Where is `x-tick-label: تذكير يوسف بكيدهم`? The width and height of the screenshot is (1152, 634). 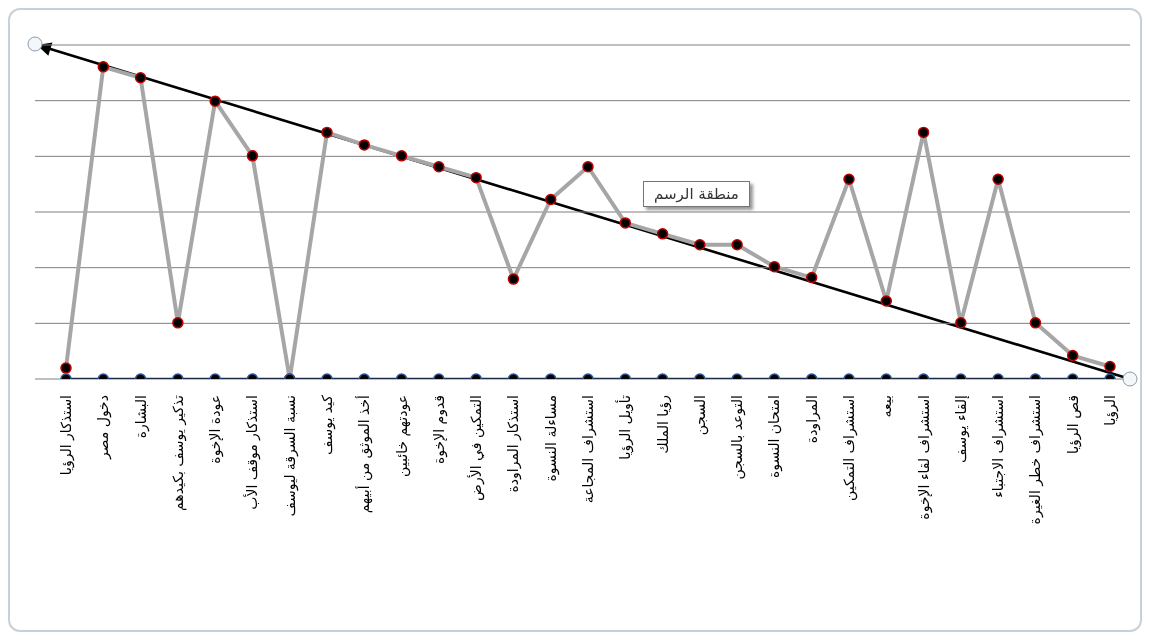
x-tick-label: تذكير يوسف بكيدهم is located at coordinates (178, 453).